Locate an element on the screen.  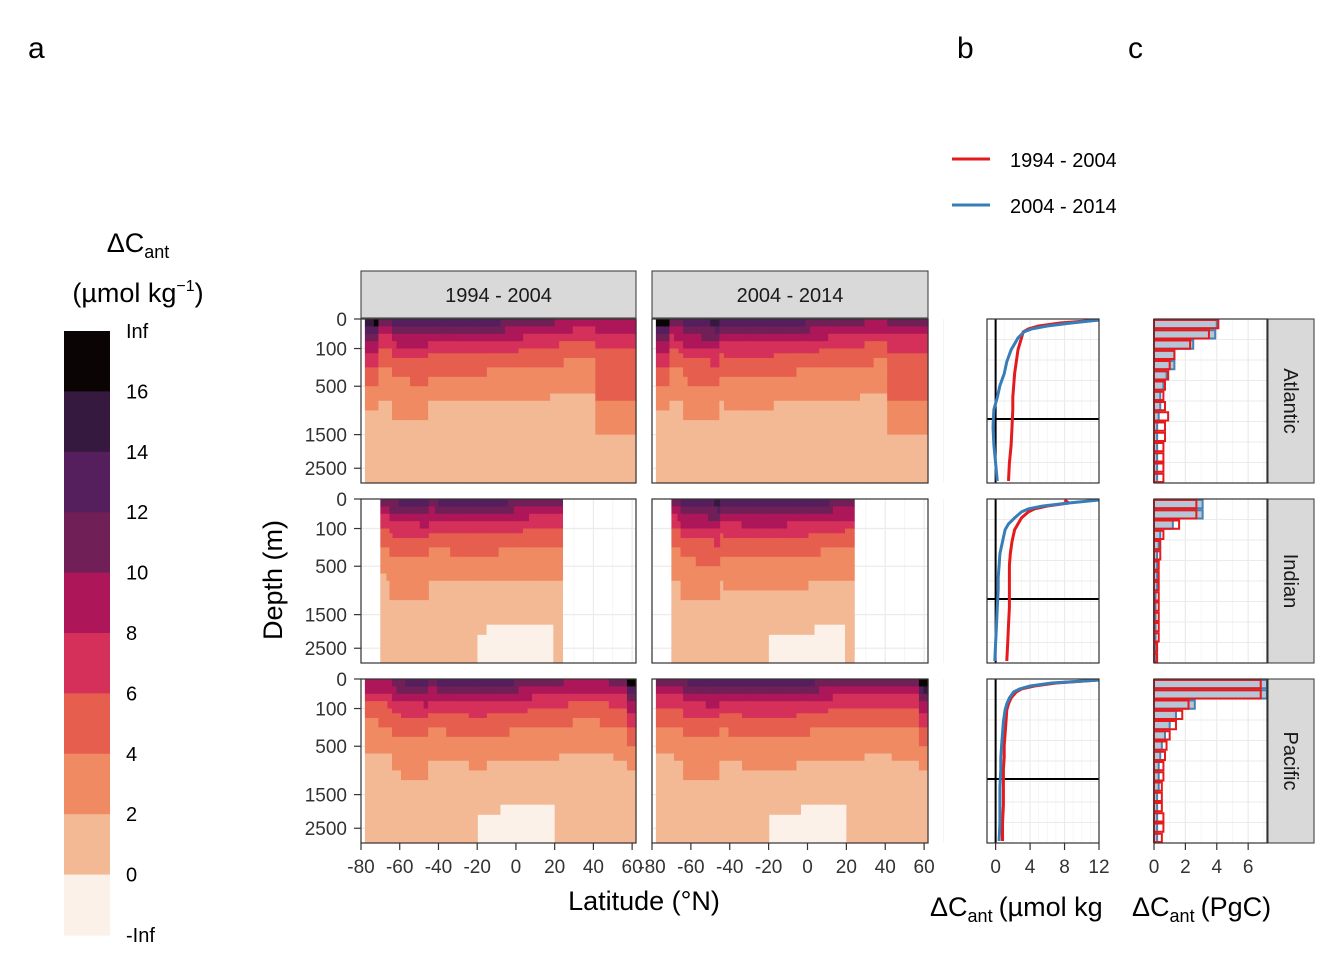
colorbar-label-3: 12 is located at coordinates (137, 513).